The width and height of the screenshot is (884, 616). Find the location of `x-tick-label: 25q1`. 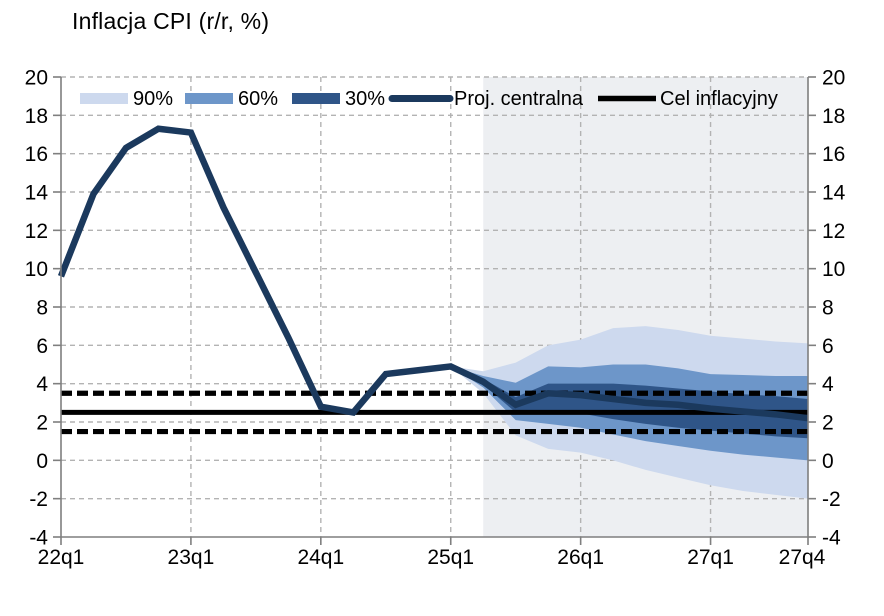

x-tick-label: 25q1 is located at coordinates (450, 557).